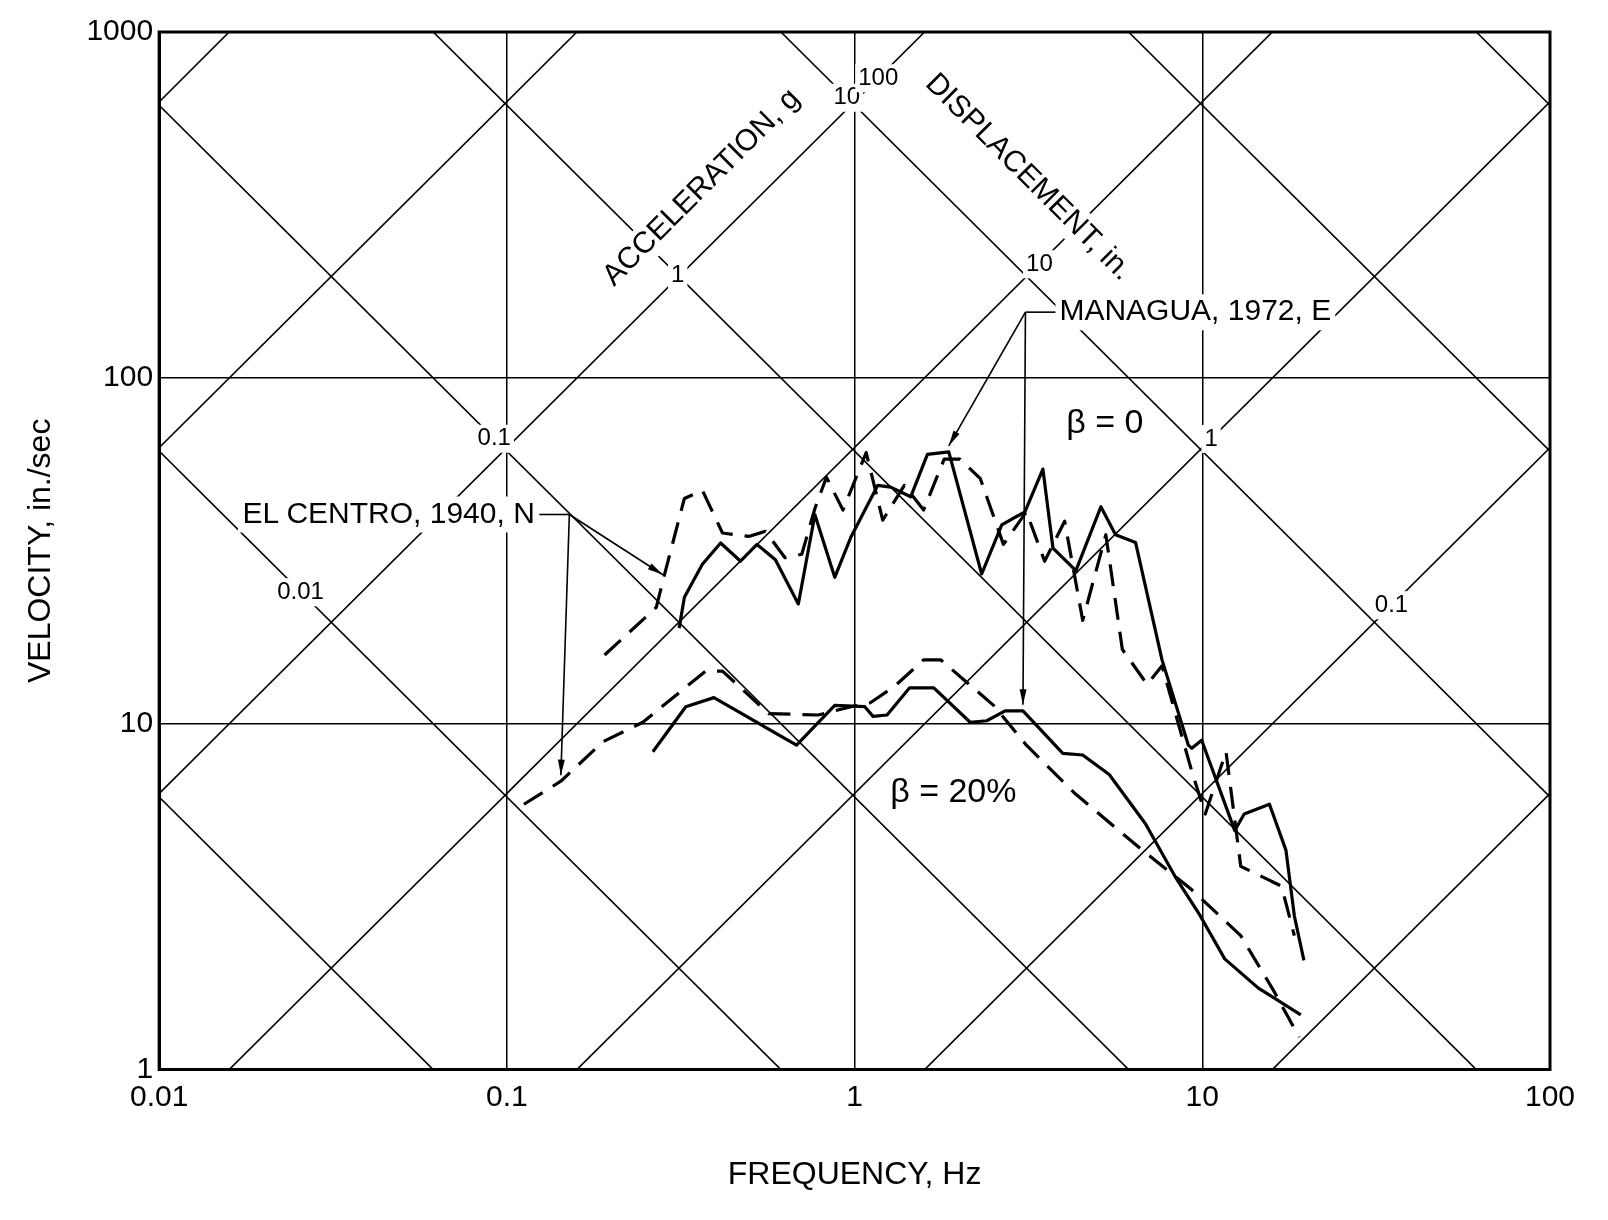 This screenshot has height=1220, width=1608. I want to click on annotation: 10, so click(1039, 262).